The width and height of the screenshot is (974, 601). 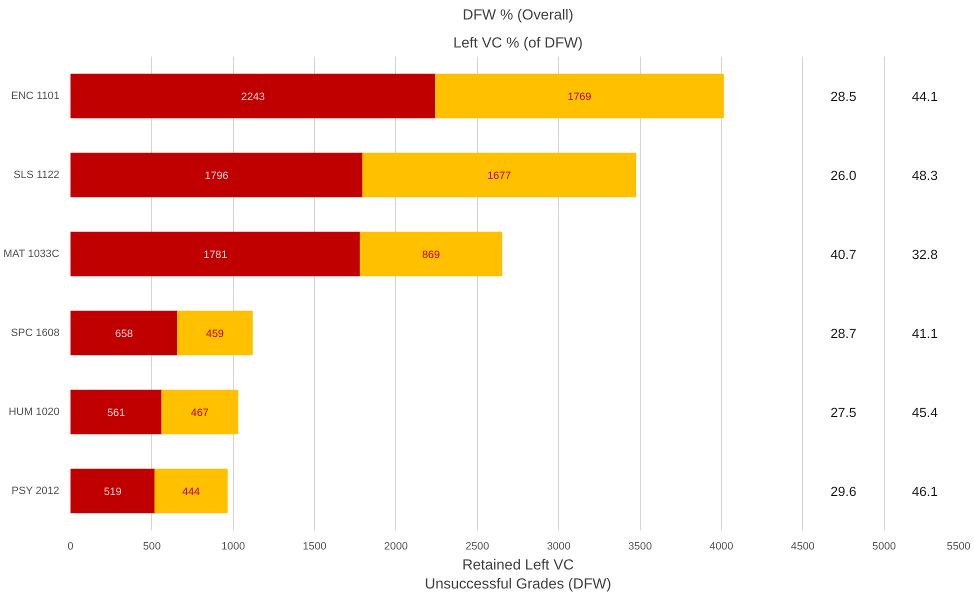 What do you see at coordinates (518, 575) in the screenshot?
I see `x-axis-title: Retained Left VC Unsuccessful Grades (DFW)` at bounding box center [518, 575].